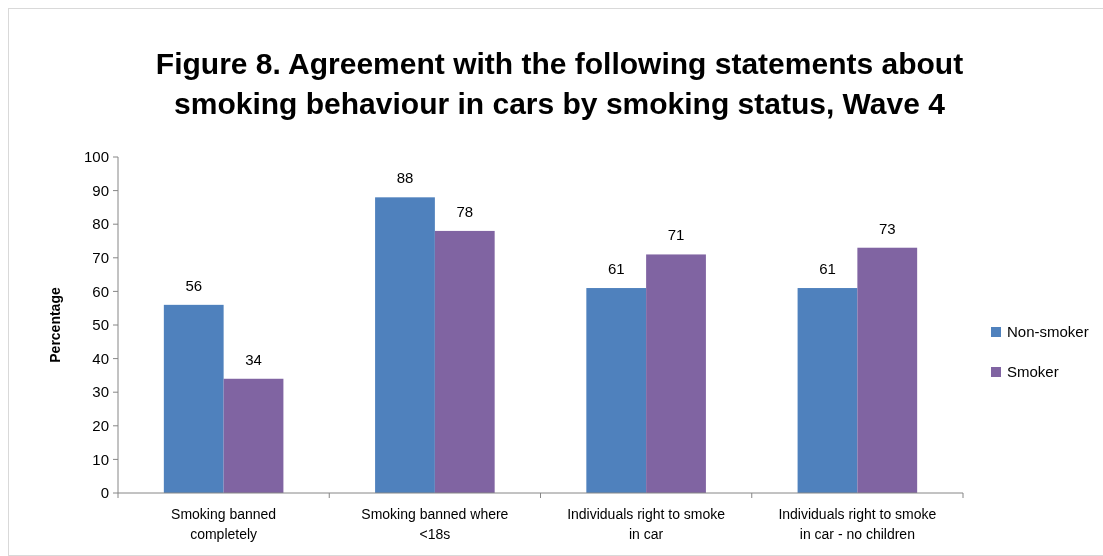 The image size is (1103, 556). What do you see at coordinates (96, 157) in the screenshot?
I see `y-tick-label: 100` at bounding box center [96, 157].